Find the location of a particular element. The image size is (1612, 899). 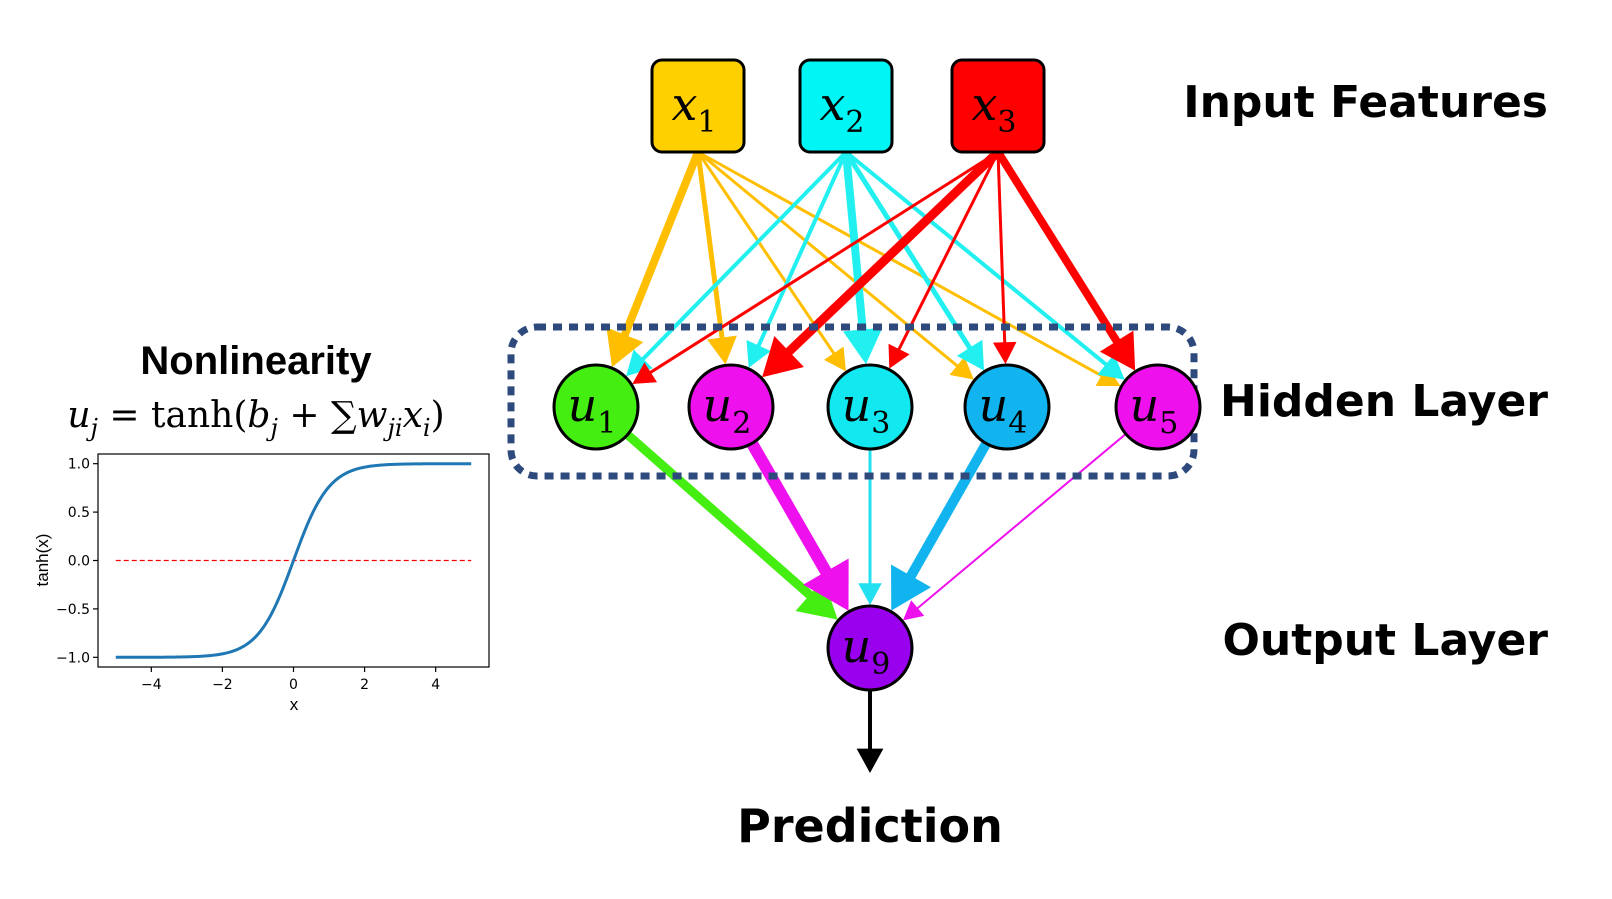

chart-x-axis-label: x is located at coordinates (294, 704).